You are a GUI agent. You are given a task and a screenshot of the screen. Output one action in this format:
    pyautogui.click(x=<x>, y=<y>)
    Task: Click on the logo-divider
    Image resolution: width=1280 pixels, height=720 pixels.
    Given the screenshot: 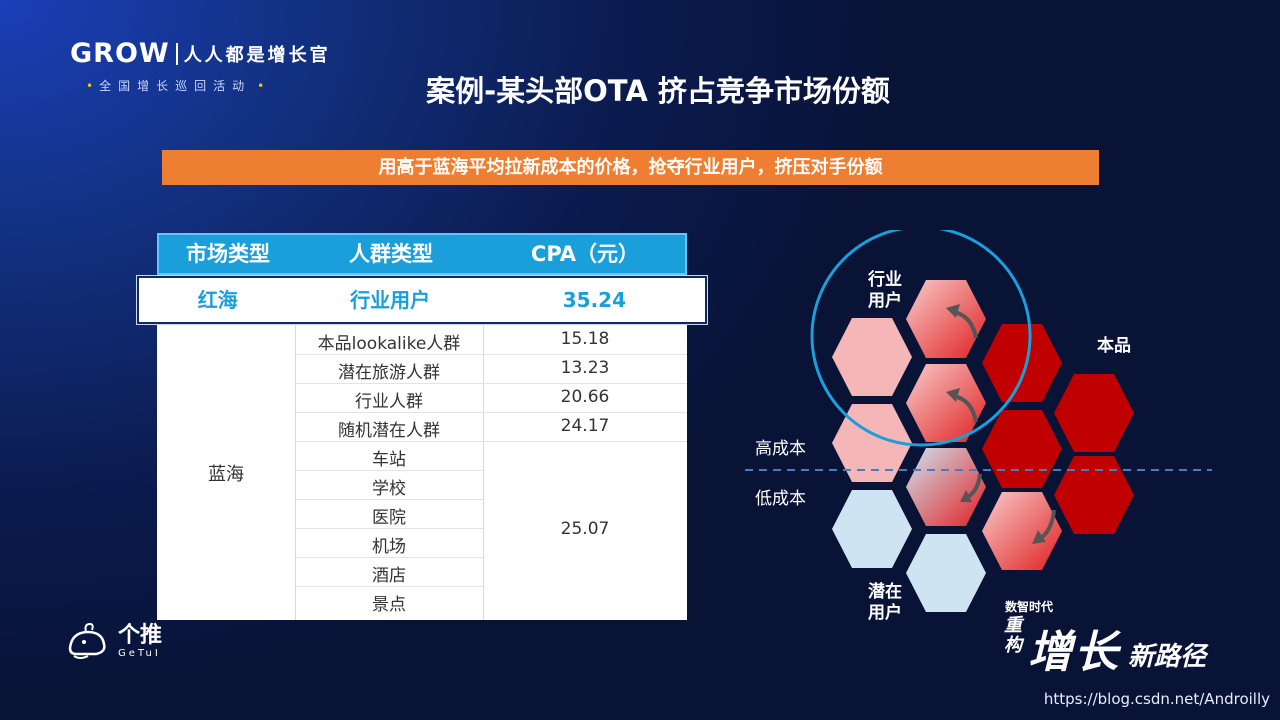 What is the action you would take?
    pyautogui.click(x=176, y=53)
    